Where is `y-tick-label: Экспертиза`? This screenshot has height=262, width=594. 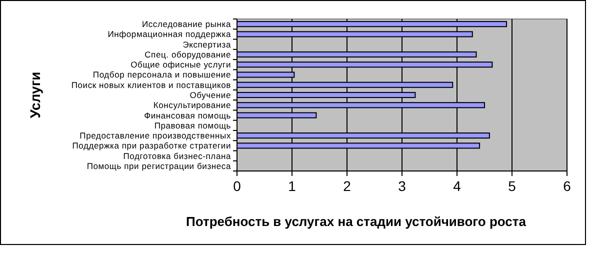
y-tick-label: Экспертиза is located at coordinates (206, 44).